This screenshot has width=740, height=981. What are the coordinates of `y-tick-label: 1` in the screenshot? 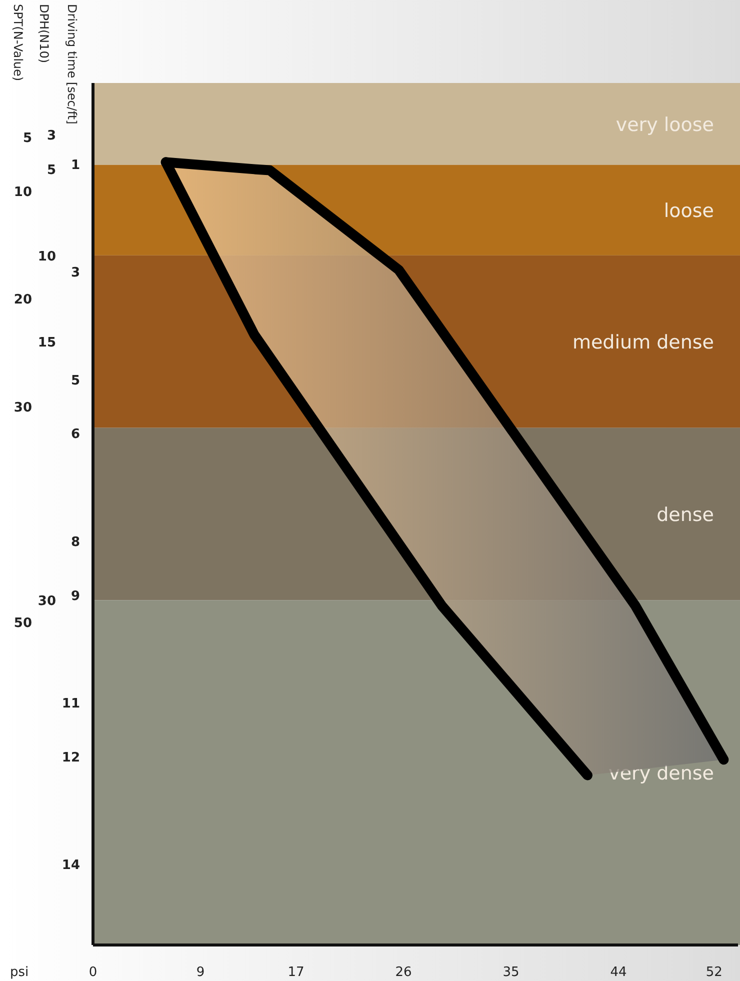 It's located at (75, 165).